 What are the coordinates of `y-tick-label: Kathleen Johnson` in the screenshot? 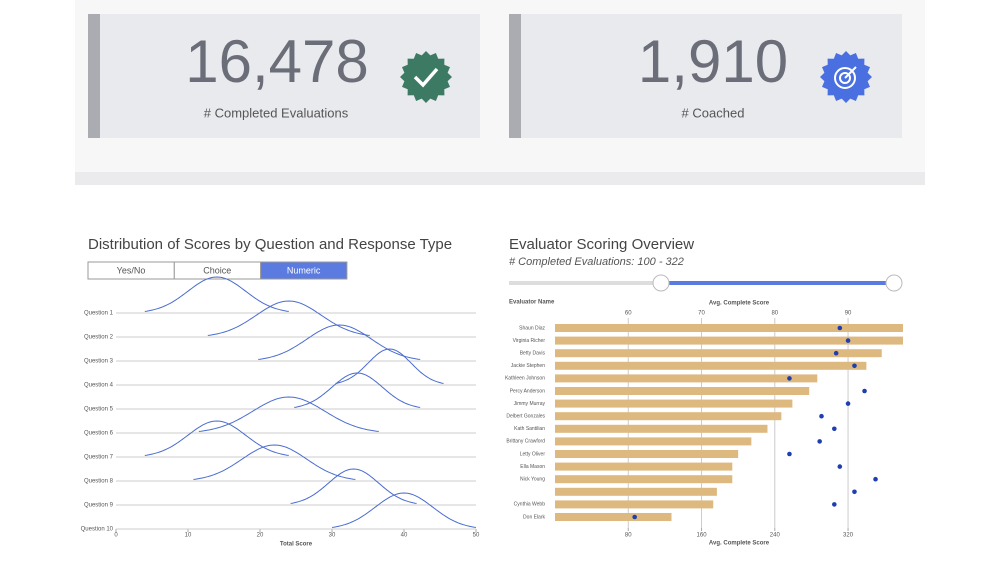 It's located at (525, 379).